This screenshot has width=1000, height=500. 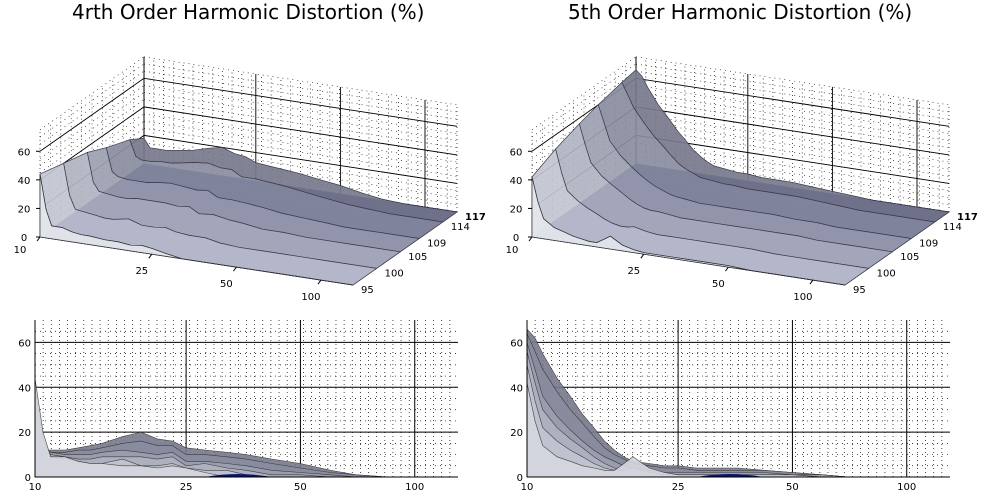 What do you see at coordinates (740, 12) in the screenshot?
I see `chart-title-5th-order: 5th Order Harmonic Distortion (%)` at bounding box center [740, 12].